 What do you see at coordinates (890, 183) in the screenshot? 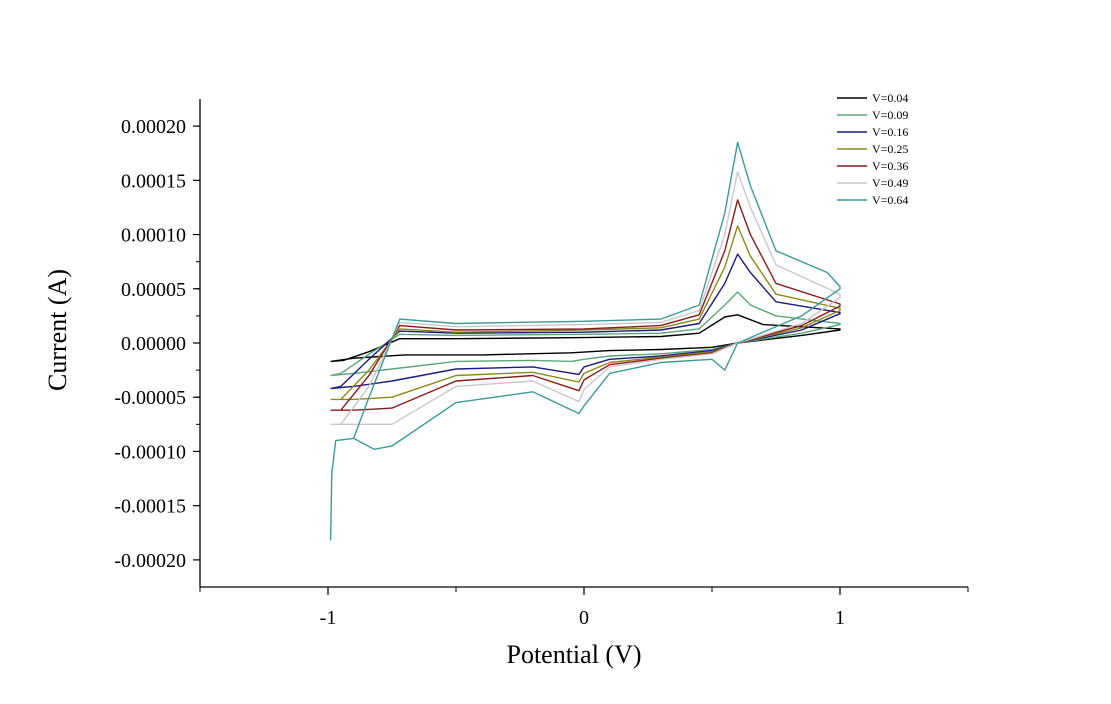
I see `legend-label: V=0.49` at bounding box center [890, 183].